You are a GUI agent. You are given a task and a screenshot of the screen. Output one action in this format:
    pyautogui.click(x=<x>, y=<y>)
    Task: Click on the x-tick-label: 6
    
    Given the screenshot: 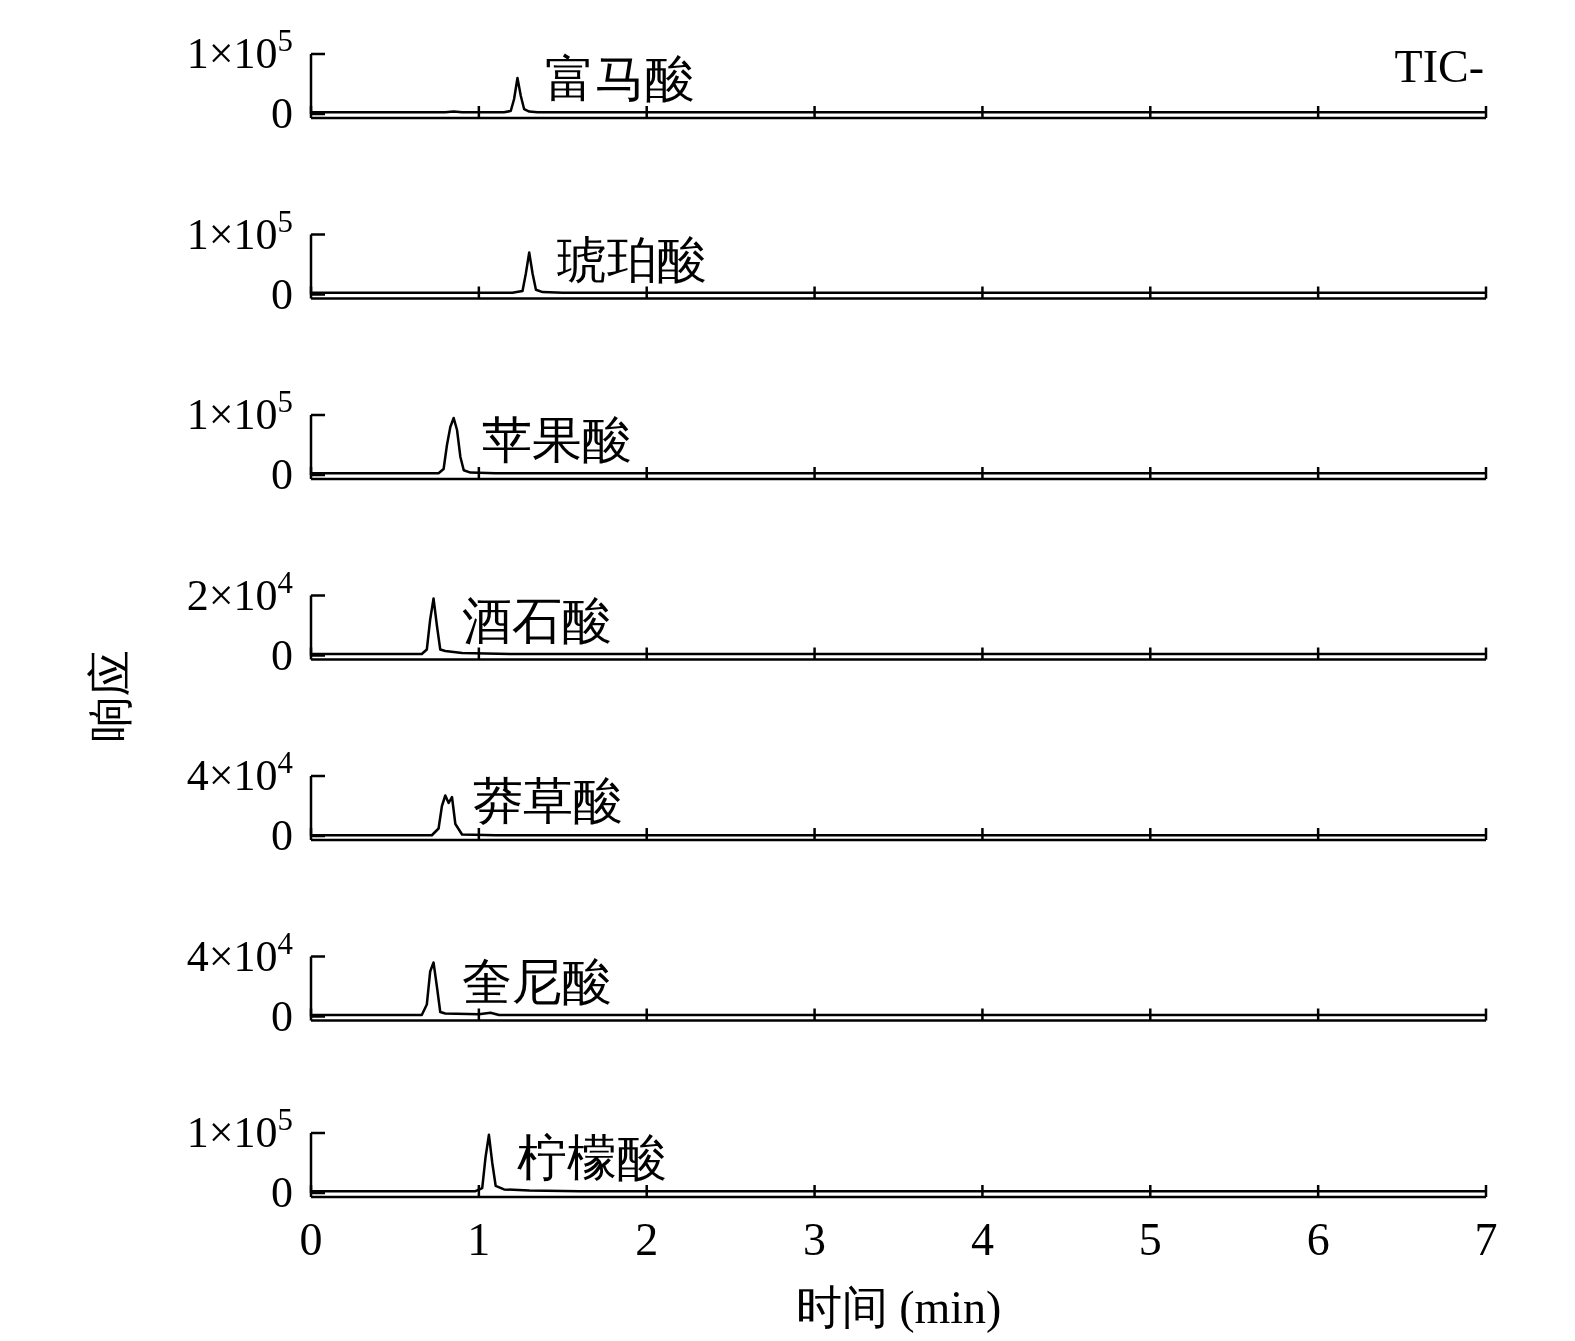 What is the action you would take?
    pyautogui.click(x=1318, y=1239)
    